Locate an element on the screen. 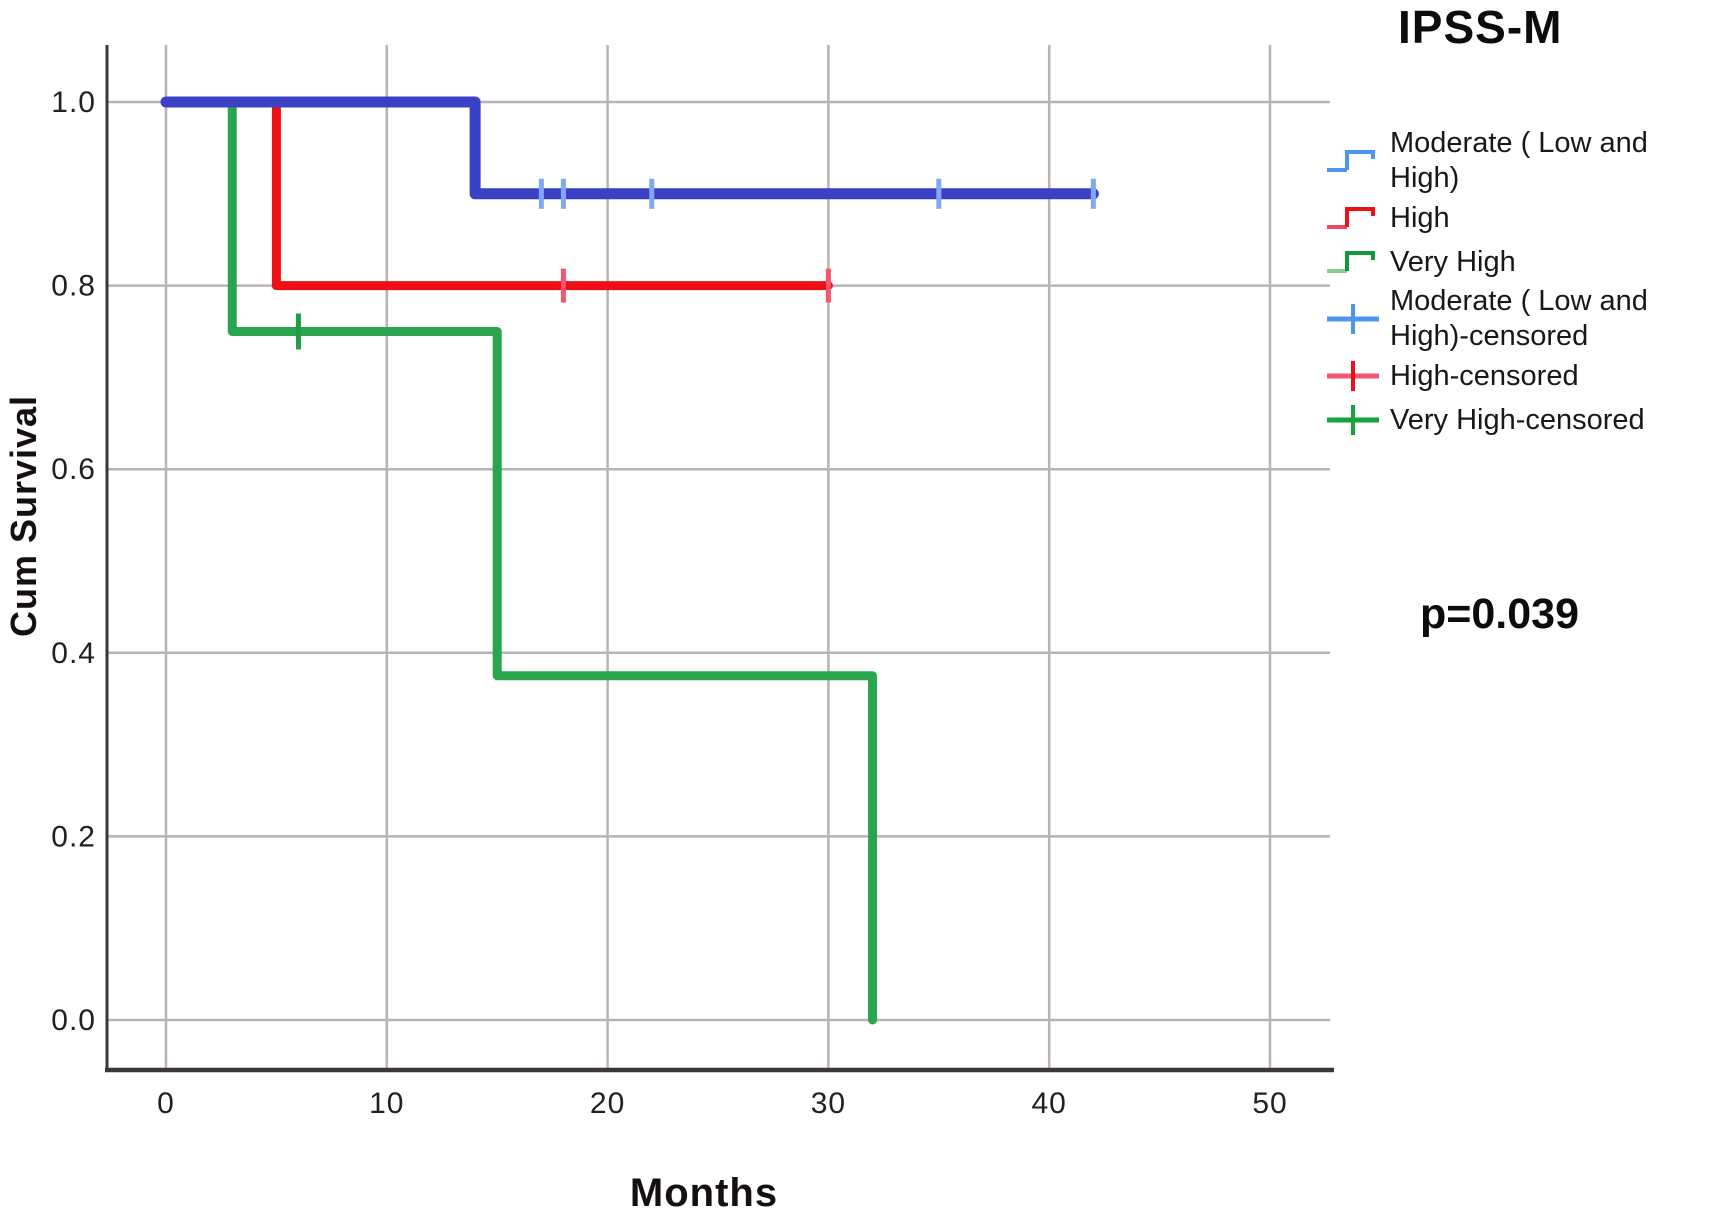  legend-item-high-censored: High-censored is located at coordinates (1522, 376).